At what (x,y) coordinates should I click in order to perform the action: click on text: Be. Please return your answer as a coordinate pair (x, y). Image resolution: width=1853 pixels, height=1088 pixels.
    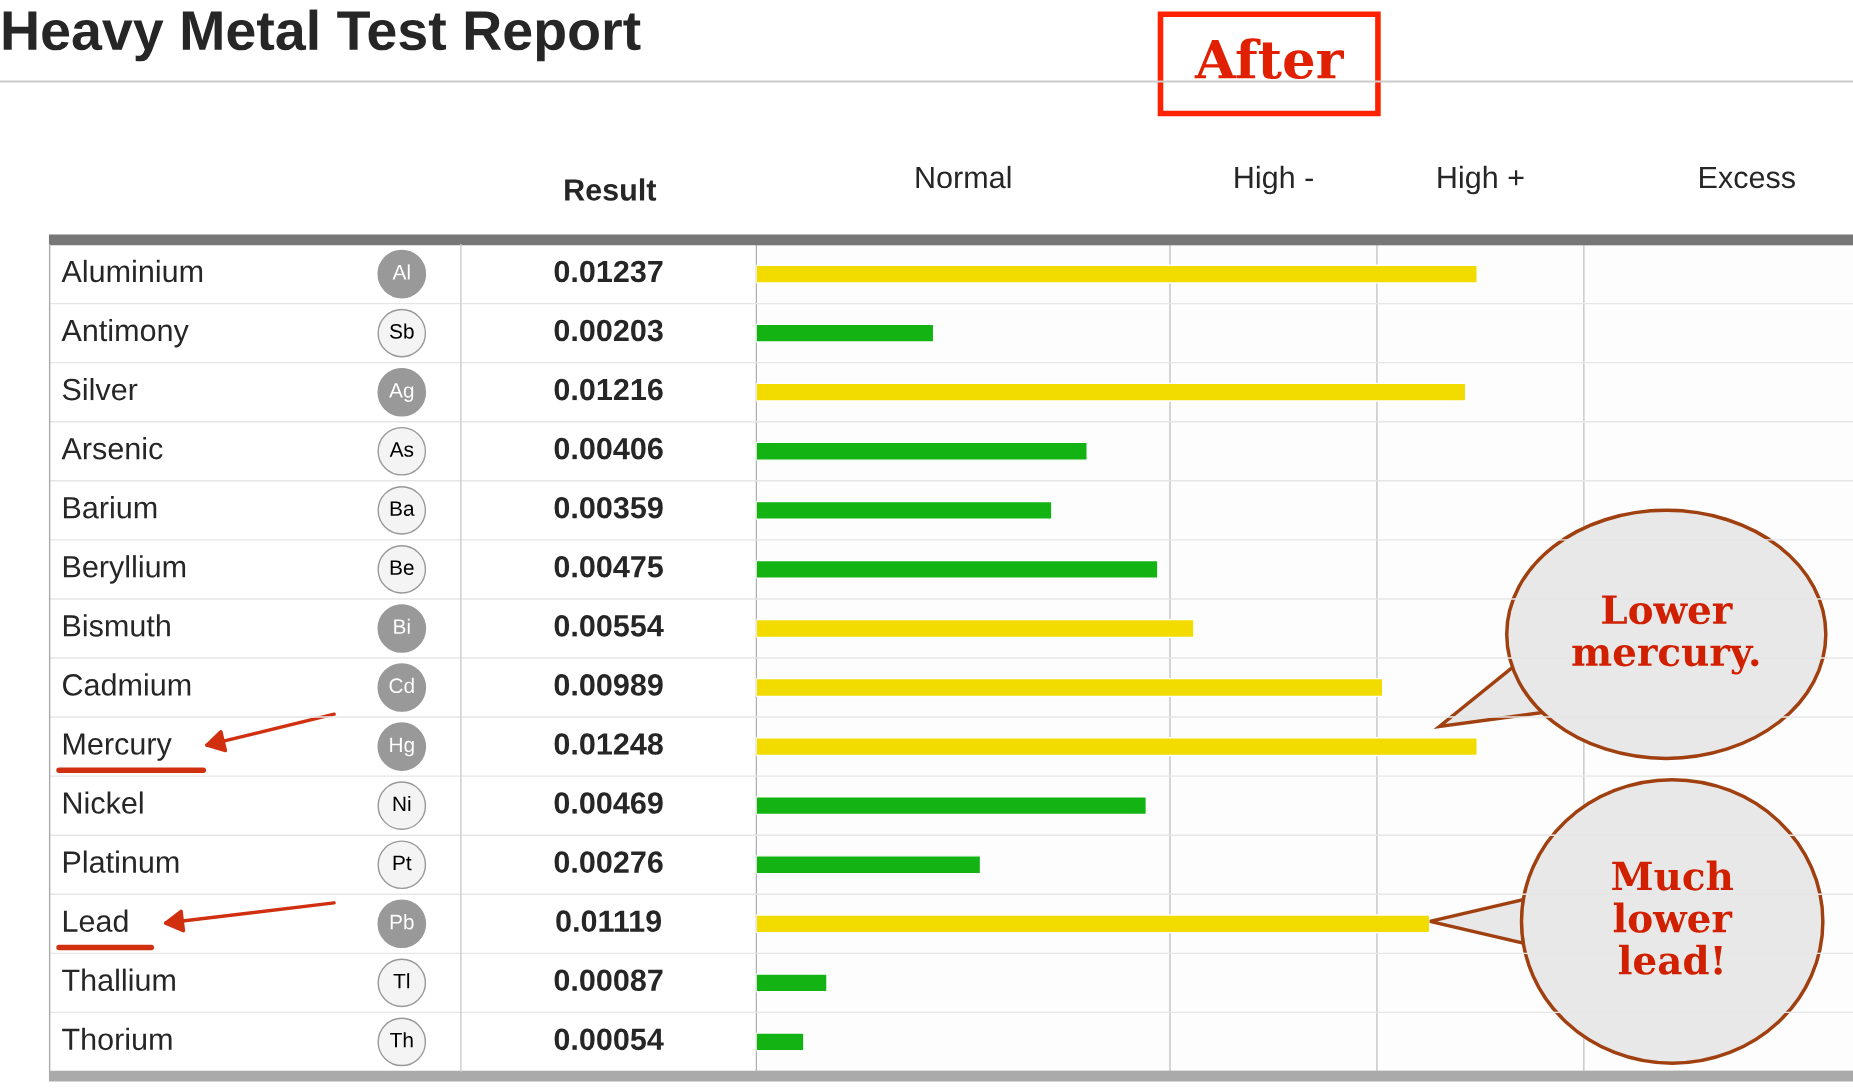
    Looking at the image, I should click on (402, 567).